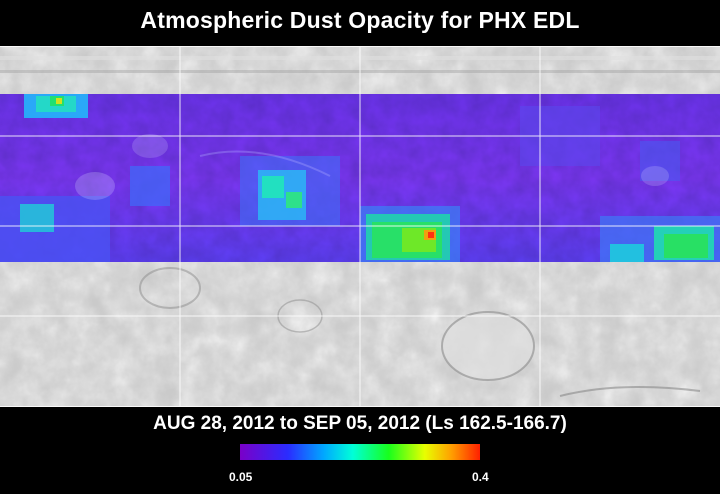 This screenshot has width=720, height=494. What do you see at coordinates (163, 201) in the screenshot?
I see `dust-hotspot-central` at bounding box center [163, 201].